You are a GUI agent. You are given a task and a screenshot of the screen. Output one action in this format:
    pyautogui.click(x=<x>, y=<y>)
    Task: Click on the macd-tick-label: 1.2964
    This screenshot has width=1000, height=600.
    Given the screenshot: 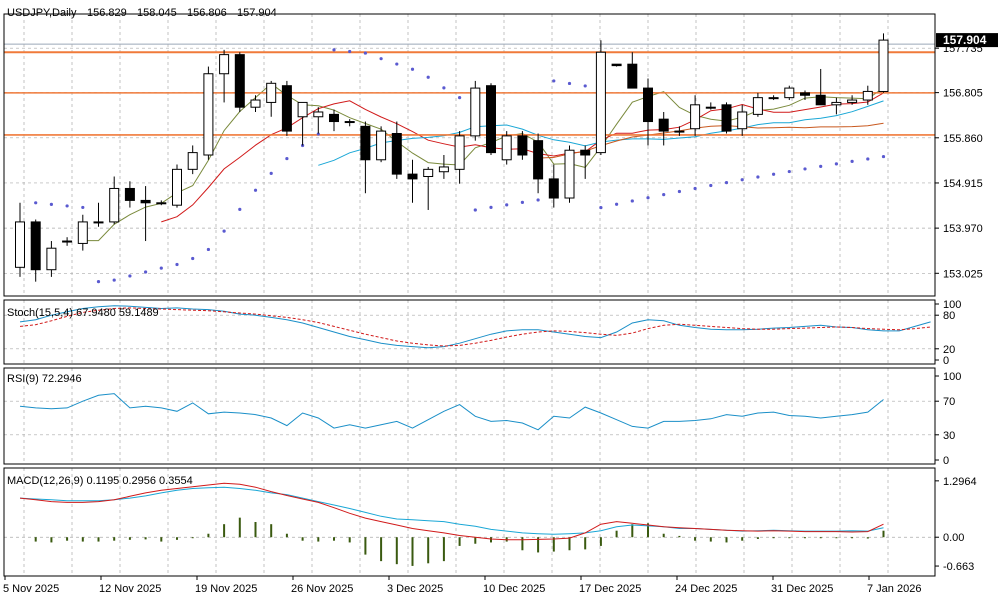 What is the action you would take?
    pyautogui.click(x=960, y=482)
    